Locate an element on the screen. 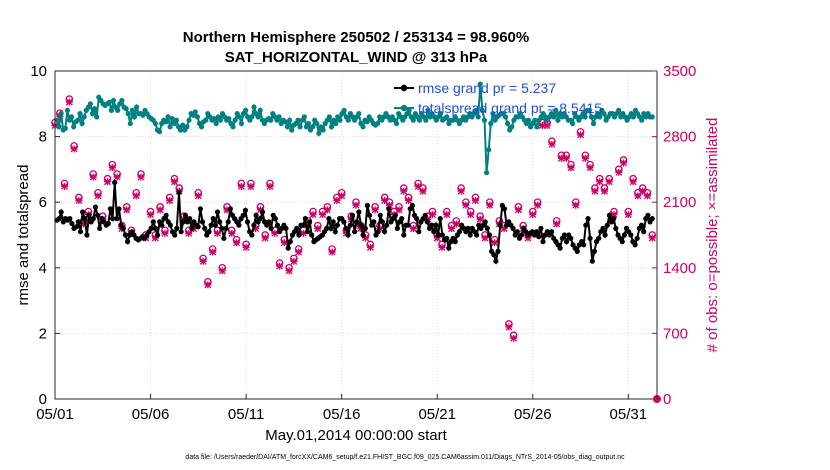  y-tick-label: 8 is located at coordinates (43, 137).